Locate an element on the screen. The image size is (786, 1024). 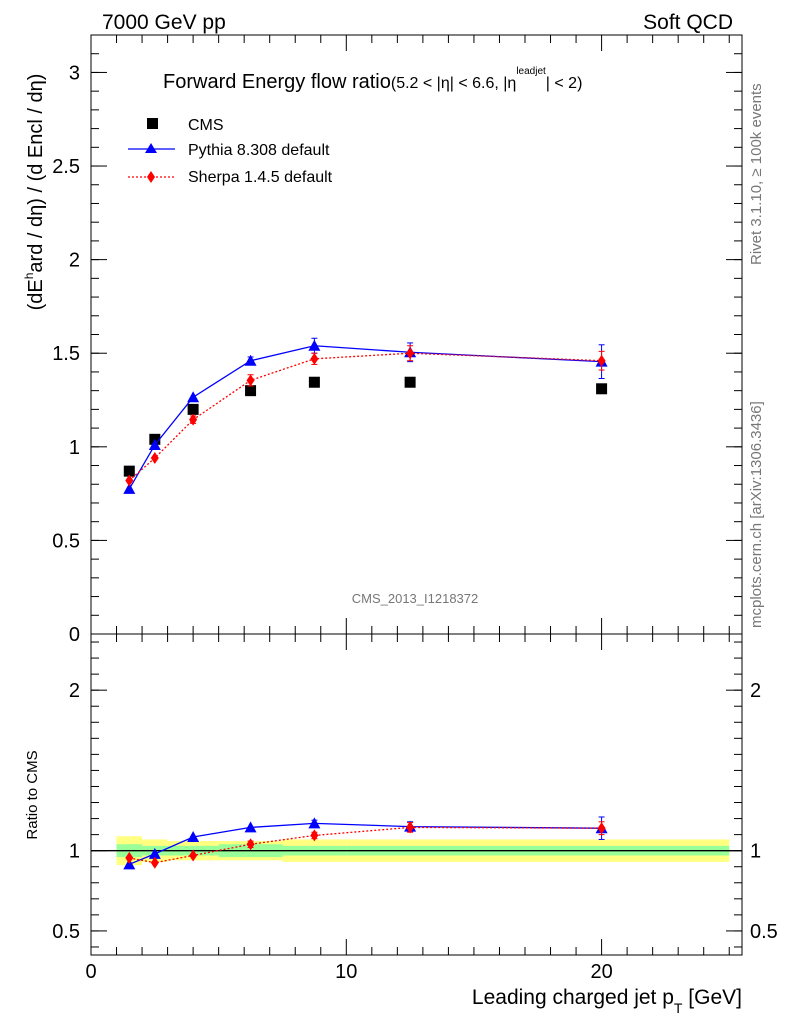
main-ylabel: (dEhard / dη) / (d Encl / dη) is located at coordinates (34, 192).